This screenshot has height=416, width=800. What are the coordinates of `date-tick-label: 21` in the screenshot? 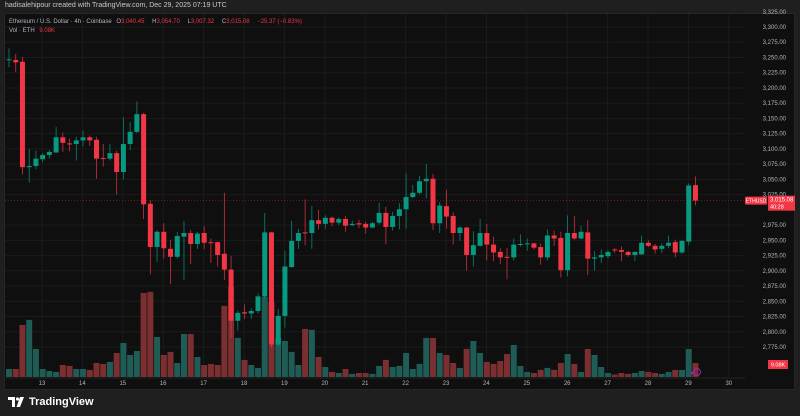 It's located at (365, 384).